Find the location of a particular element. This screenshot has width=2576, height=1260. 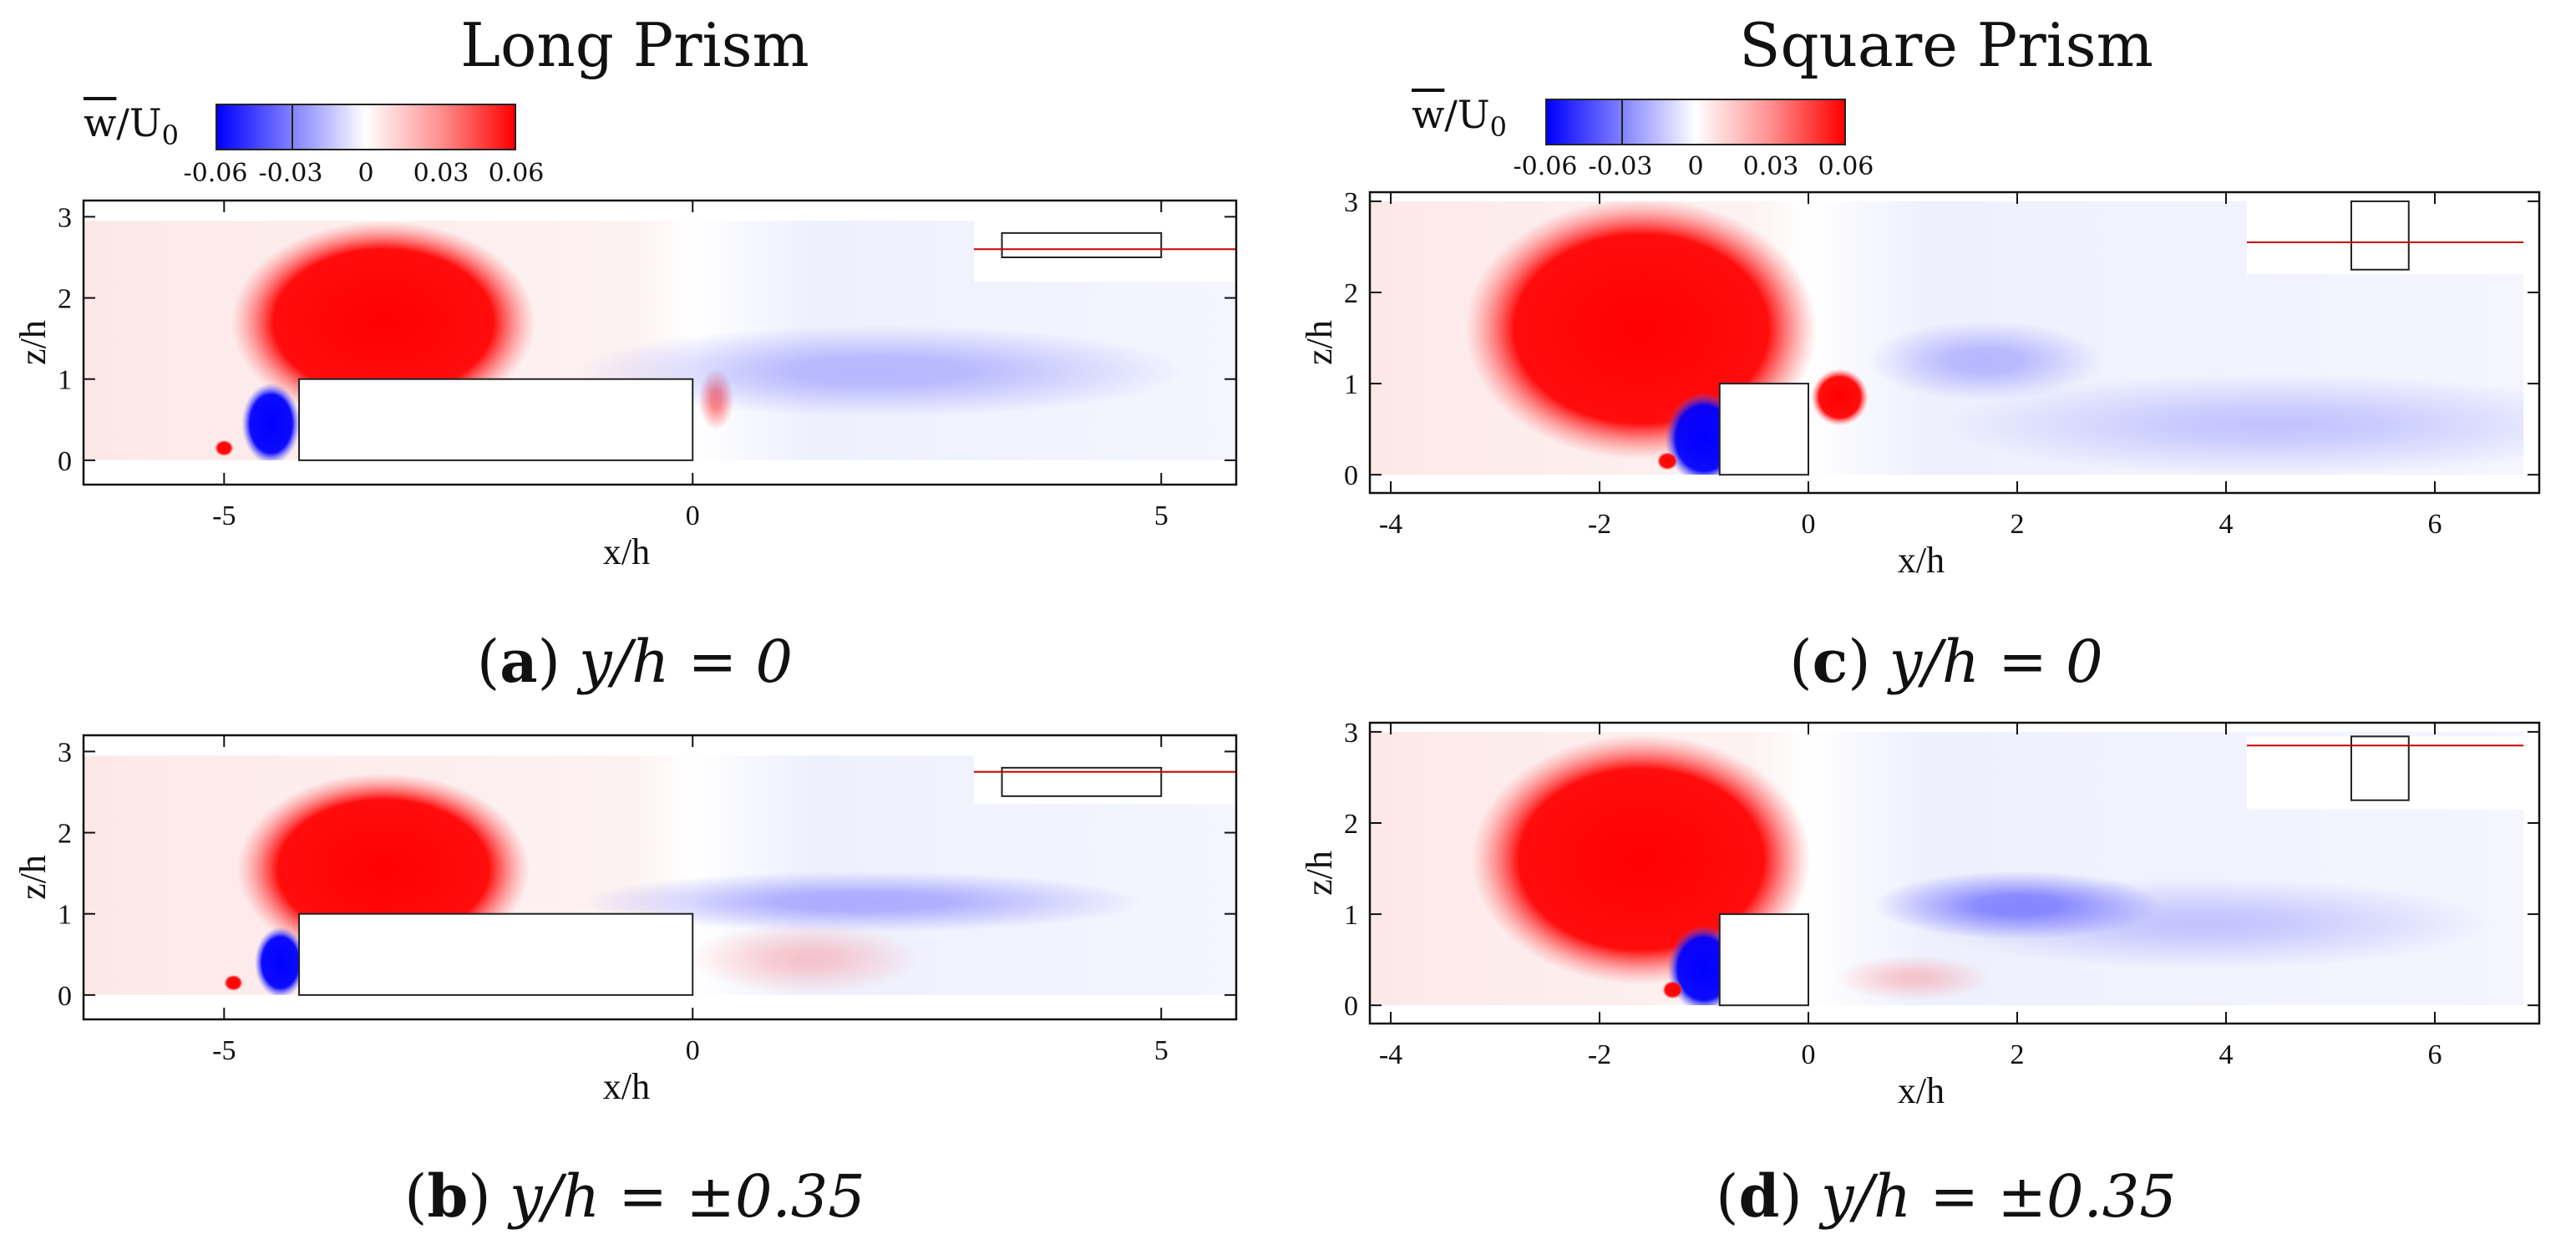

colorbar-right is located at coordinates (1695, 122).